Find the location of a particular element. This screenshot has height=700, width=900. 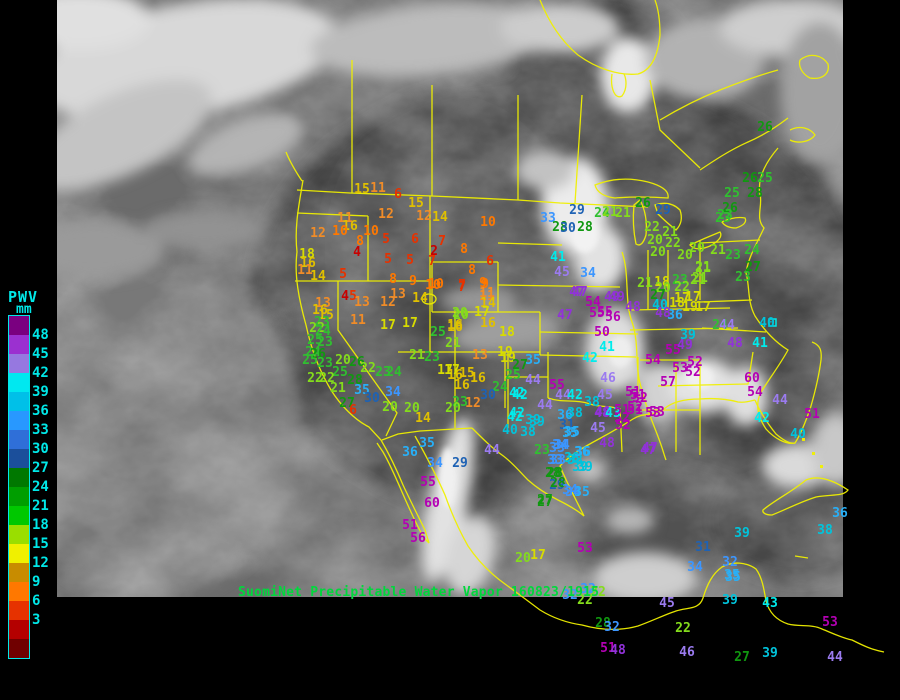

legend-label: 30 is located at coordinates (40, 449).